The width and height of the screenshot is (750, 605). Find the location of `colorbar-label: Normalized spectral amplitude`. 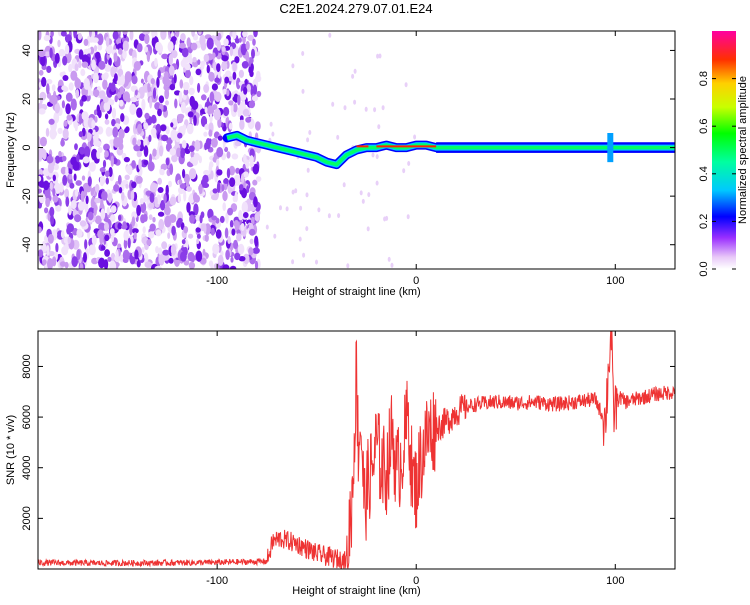

colorbar-label: Normalized spectral amplitude is located at coordinates (743, 150).